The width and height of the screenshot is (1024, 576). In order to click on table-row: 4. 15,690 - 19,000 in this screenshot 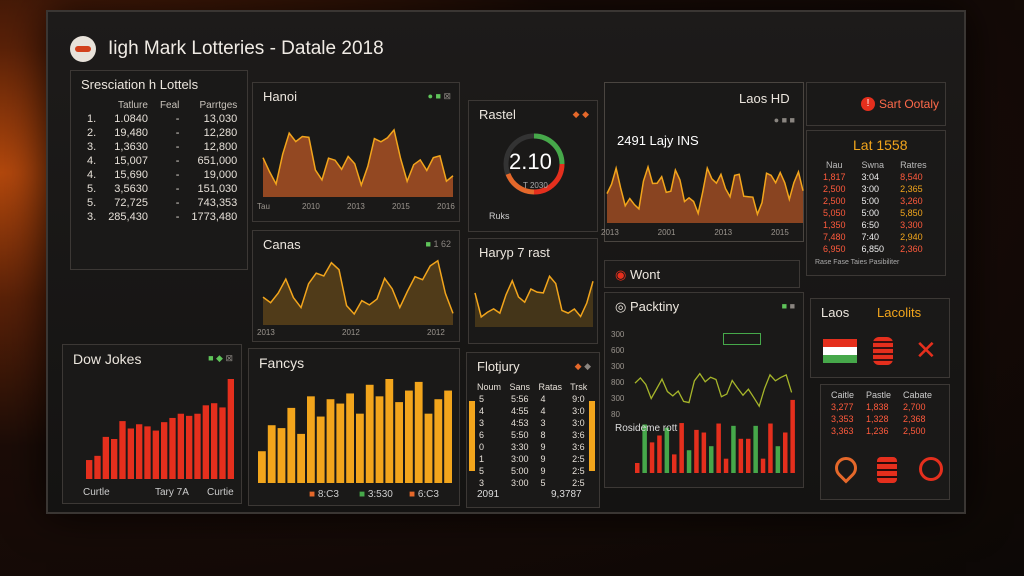, I will do `click(162, 175)`.